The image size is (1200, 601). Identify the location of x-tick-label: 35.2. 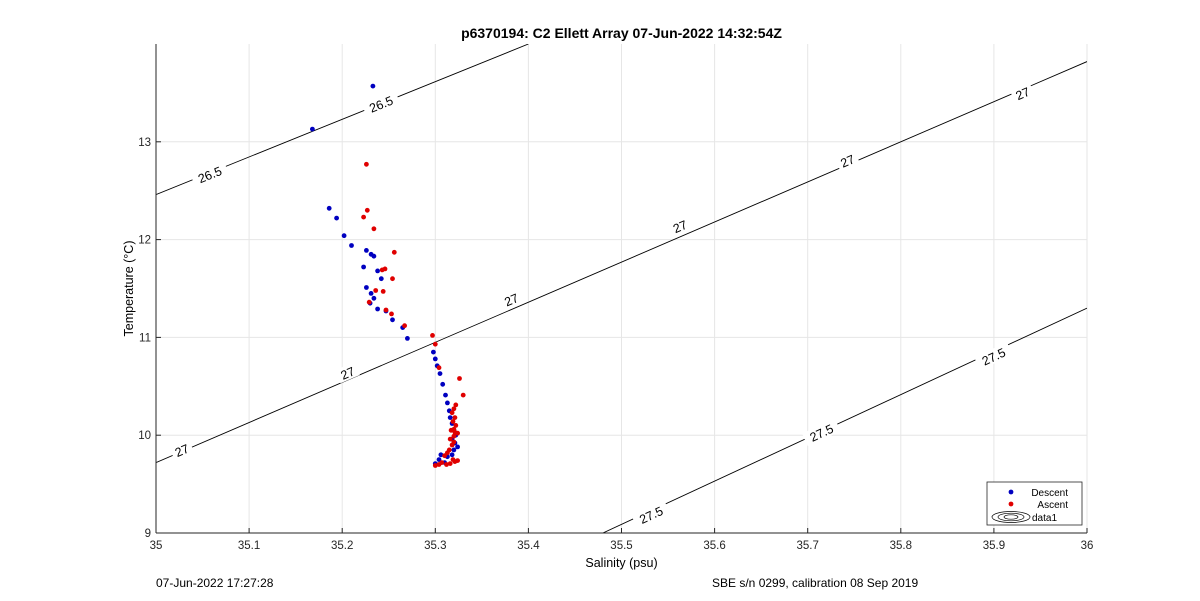
(342, 546).